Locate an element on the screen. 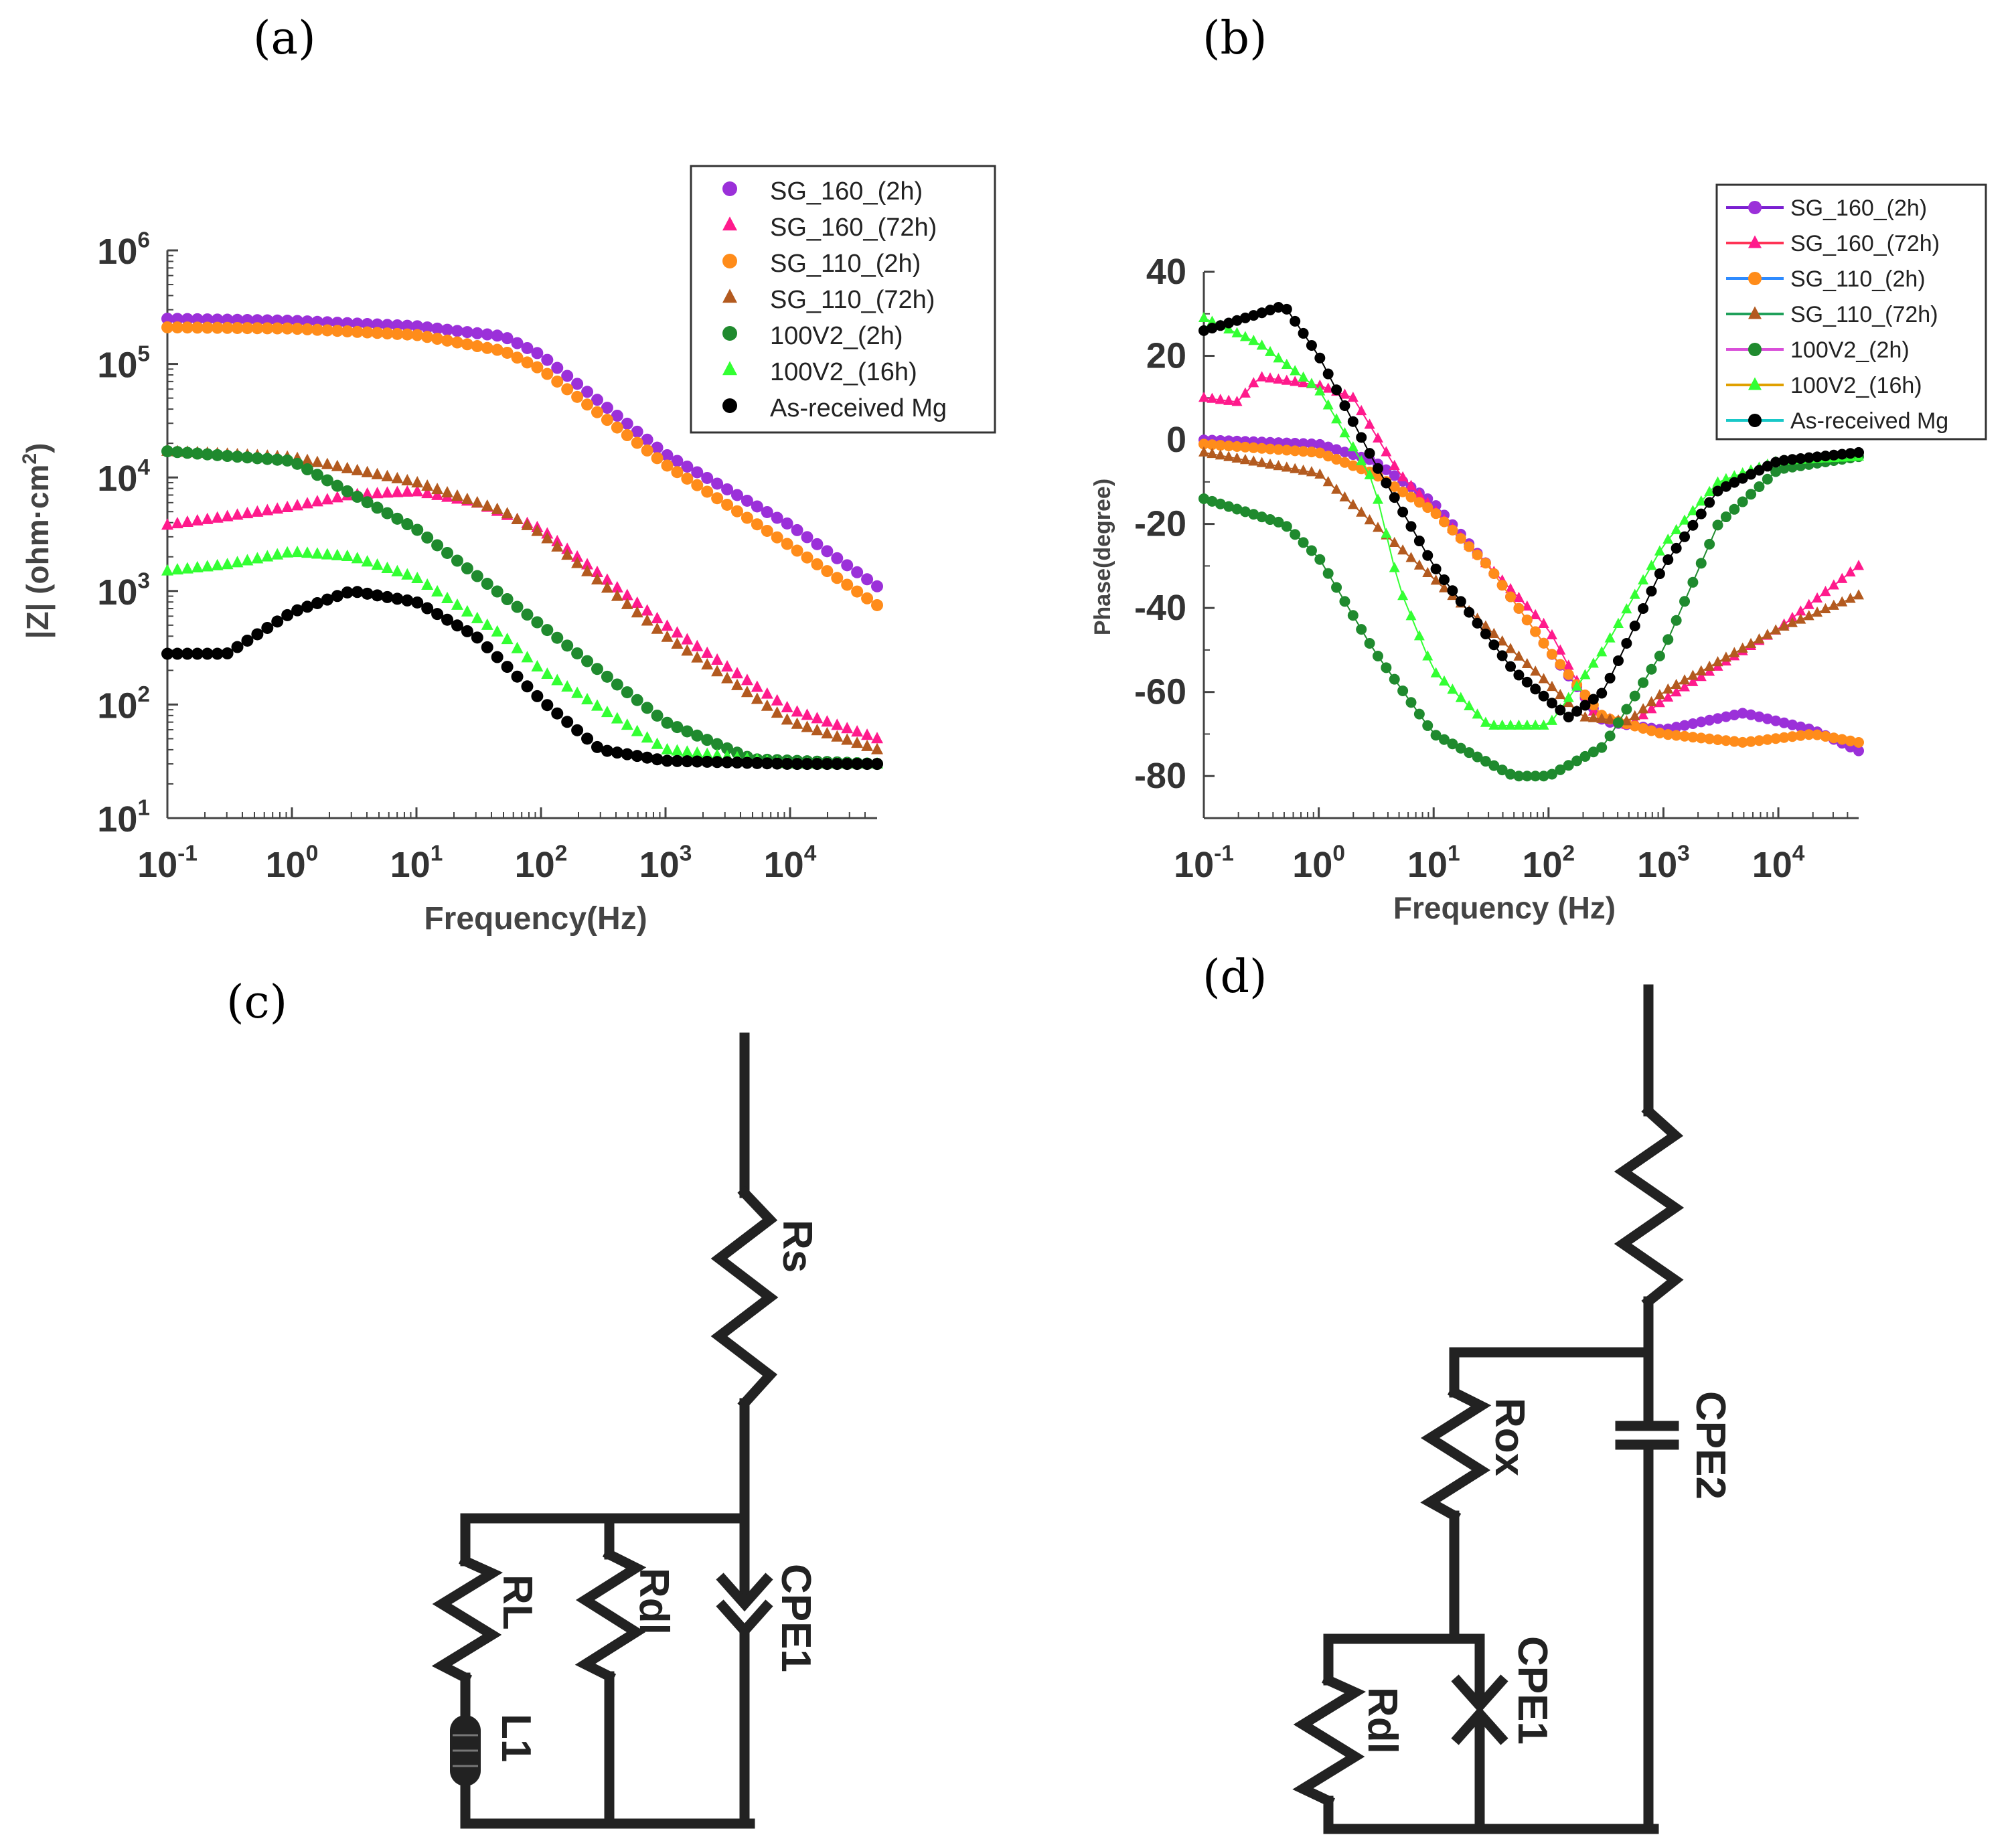 This screenshot has height=1841, width=2016. x-tick-label: 103 is located at coordinates (665, 863).